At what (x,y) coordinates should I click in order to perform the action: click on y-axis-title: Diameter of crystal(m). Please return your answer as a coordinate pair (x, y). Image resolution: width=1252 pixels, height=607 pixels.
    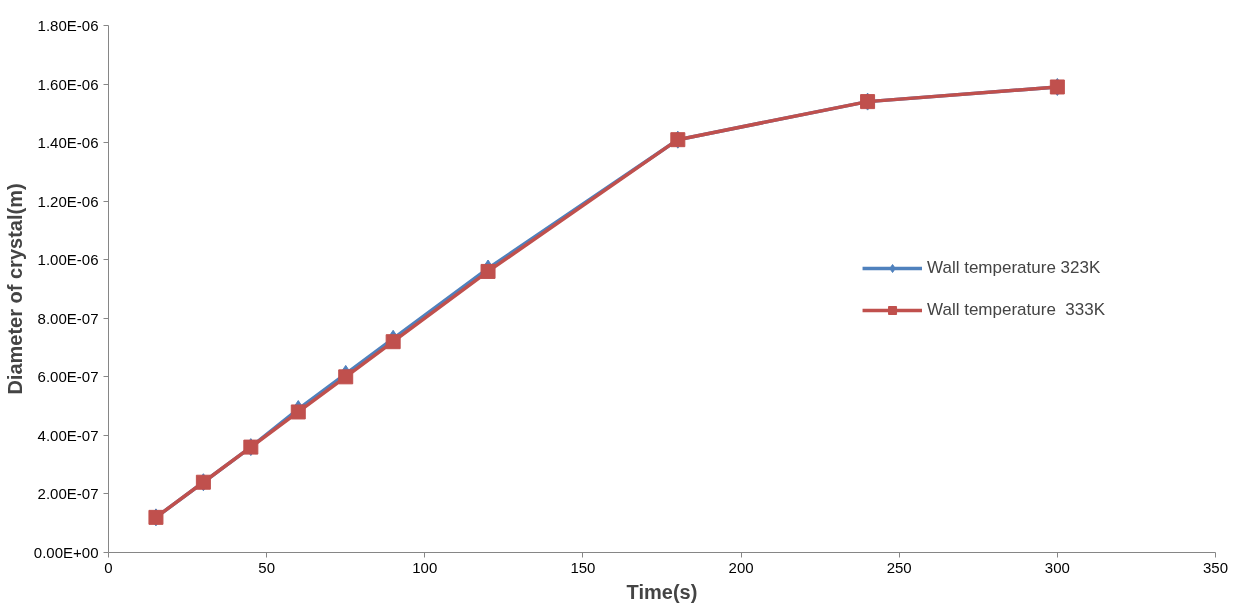
    Looking at the image, I should click on (14, 289).